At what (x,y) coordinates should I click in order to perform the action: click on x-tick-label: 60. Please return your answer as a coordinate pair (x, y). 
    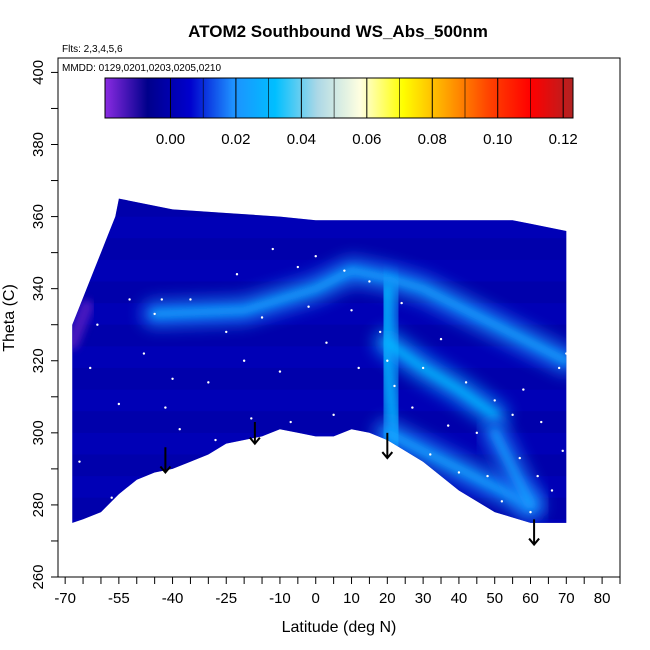
    Looking at the image, I should click on (530, 598).